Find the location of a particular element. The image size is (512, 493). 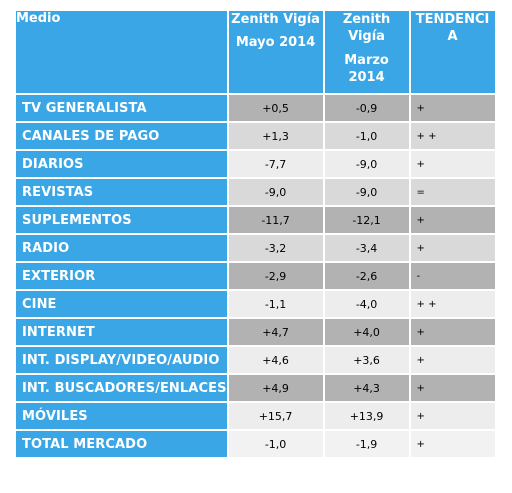

row-medio-cell: MÓVILES is located at coordinates (121, 416).